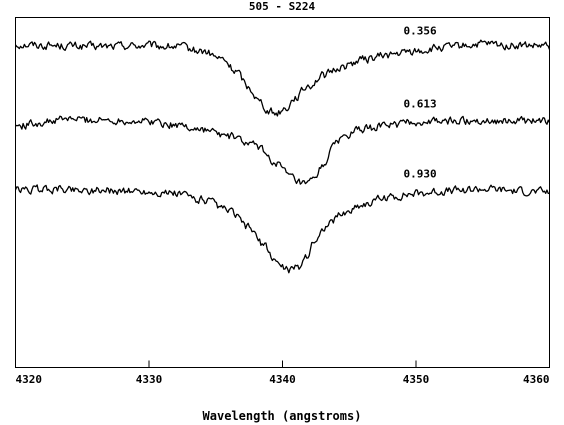 Image resolution: width=564 pixels, height=425 pixels. I want to click on x-axis-label: Wavelength (angstroms), so click(282, 416).